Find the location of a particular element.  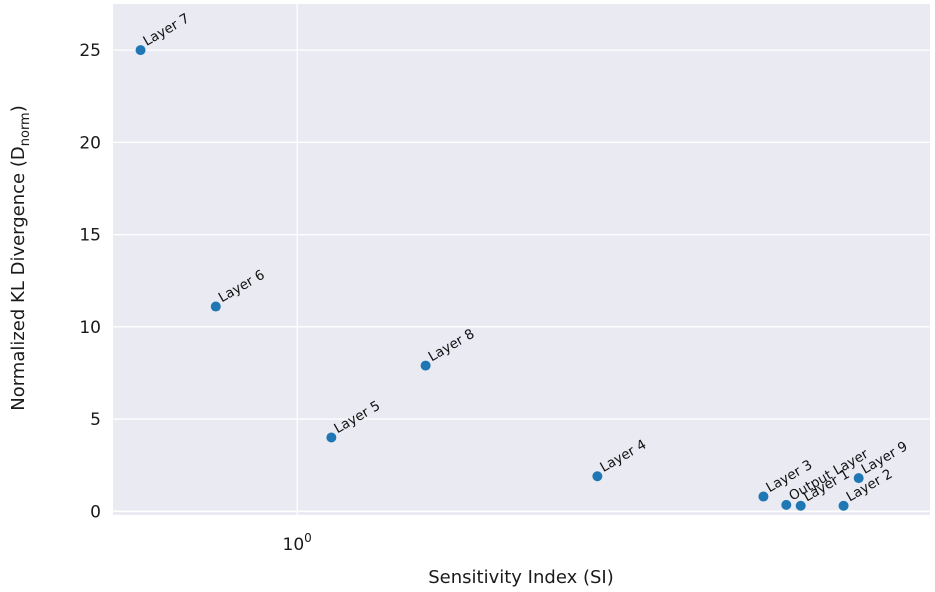

y-axis-ticks: 0 5 10 15 20 25 is located at coordinates (90, 281).